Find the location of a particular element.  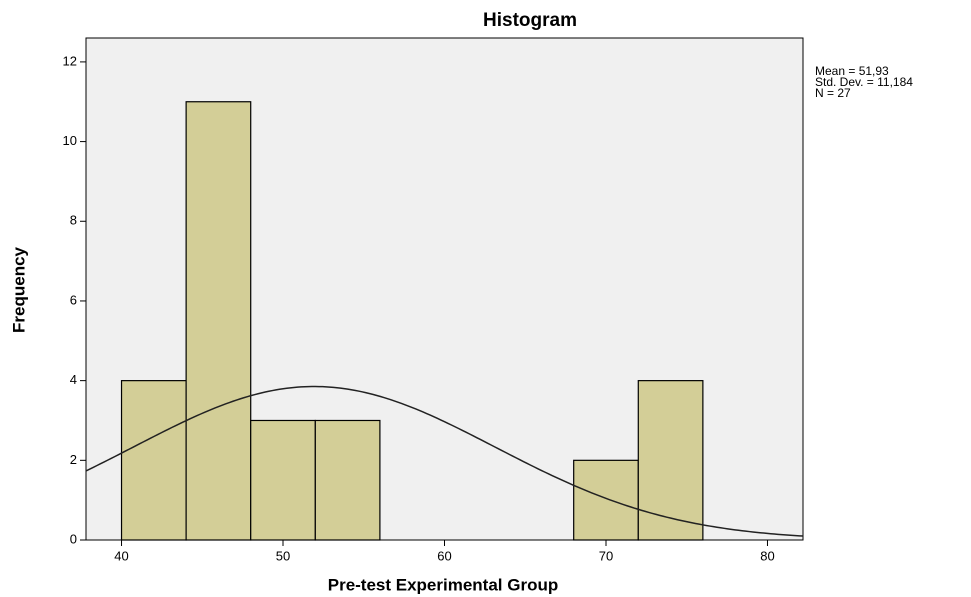

x-tick-label: 40 is located at coordinates (121, 555).